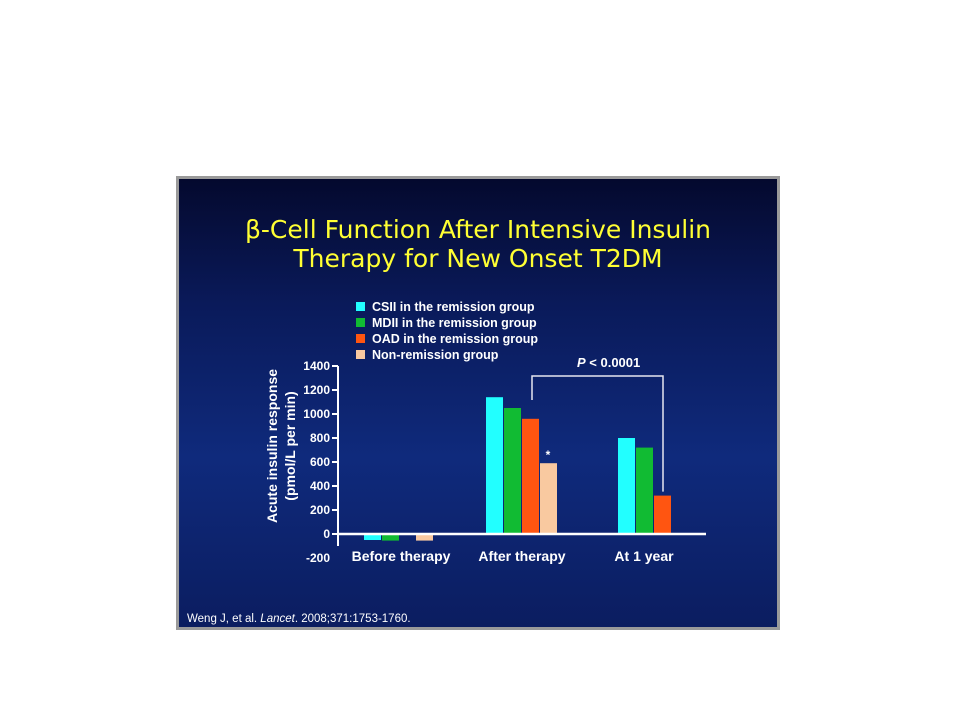 This screenshot has width=960, height=720. What do you see at coordinates (277, 619) in the screenshot?
I see `citation-journal: Lancet` at bounding box center [277, 619].